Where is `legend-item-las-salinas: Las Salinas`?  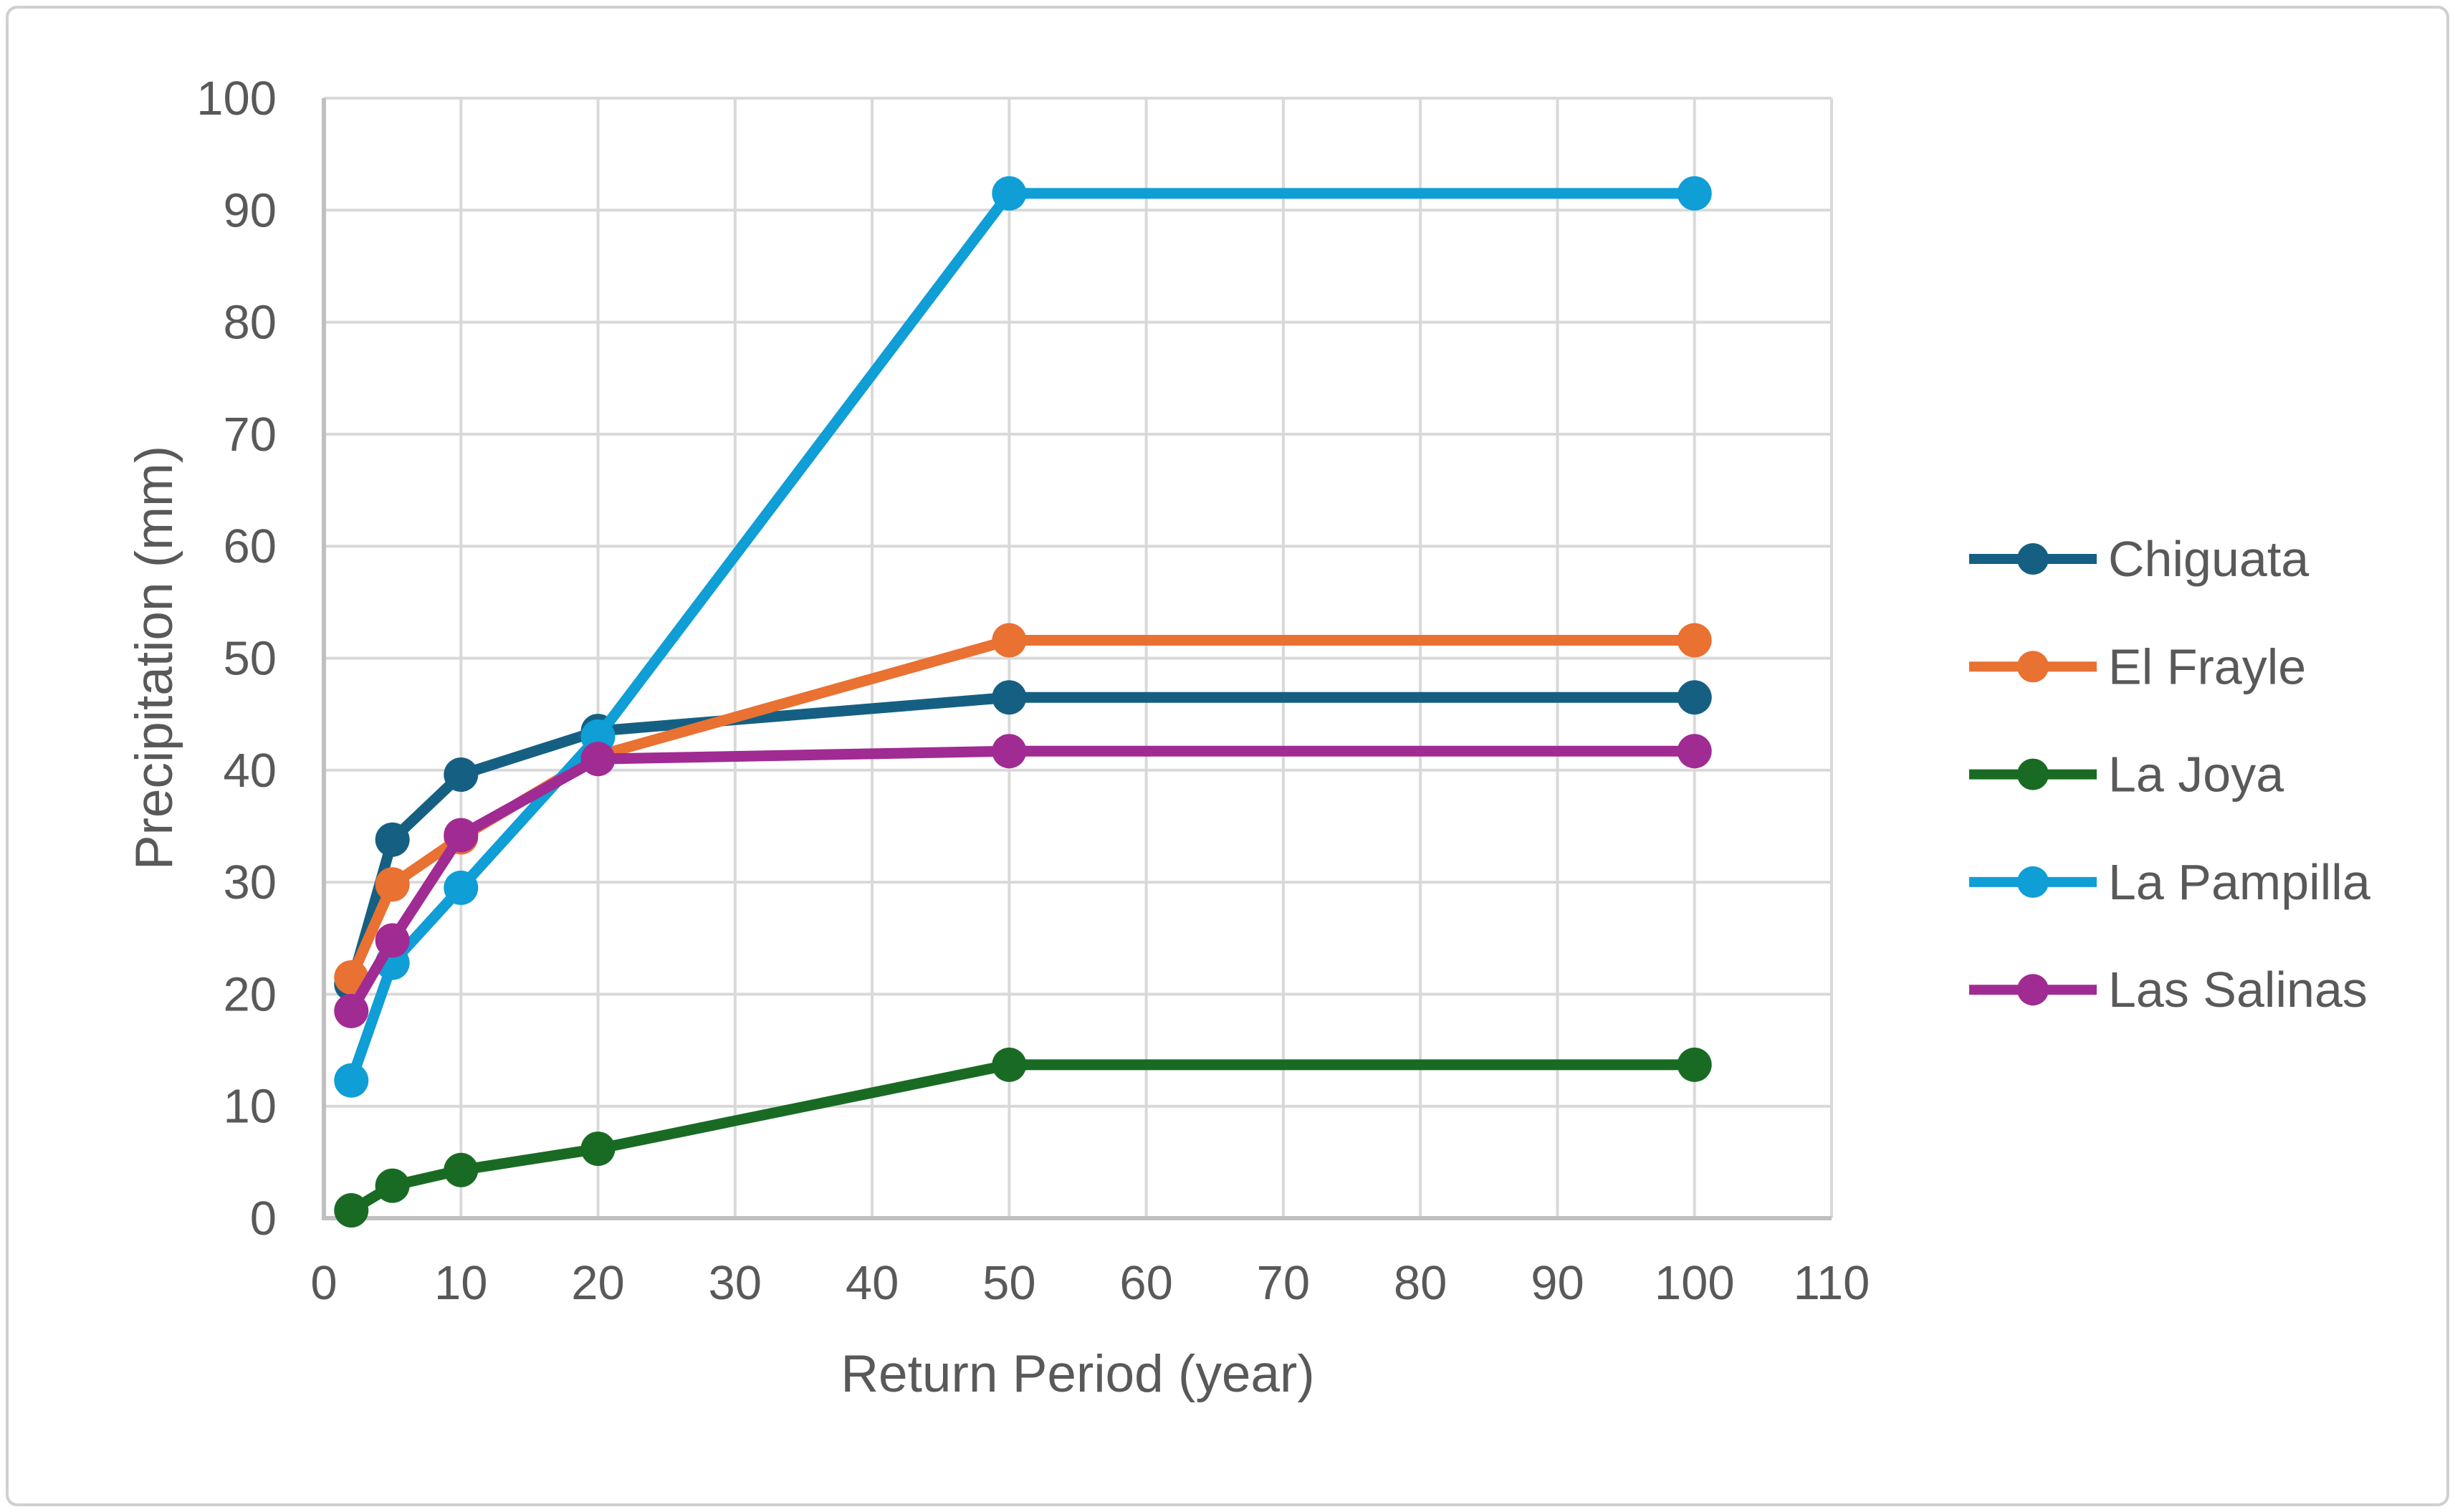 legend-item-las-salinas: Las Salinas is located at coordinates (2168, 990).